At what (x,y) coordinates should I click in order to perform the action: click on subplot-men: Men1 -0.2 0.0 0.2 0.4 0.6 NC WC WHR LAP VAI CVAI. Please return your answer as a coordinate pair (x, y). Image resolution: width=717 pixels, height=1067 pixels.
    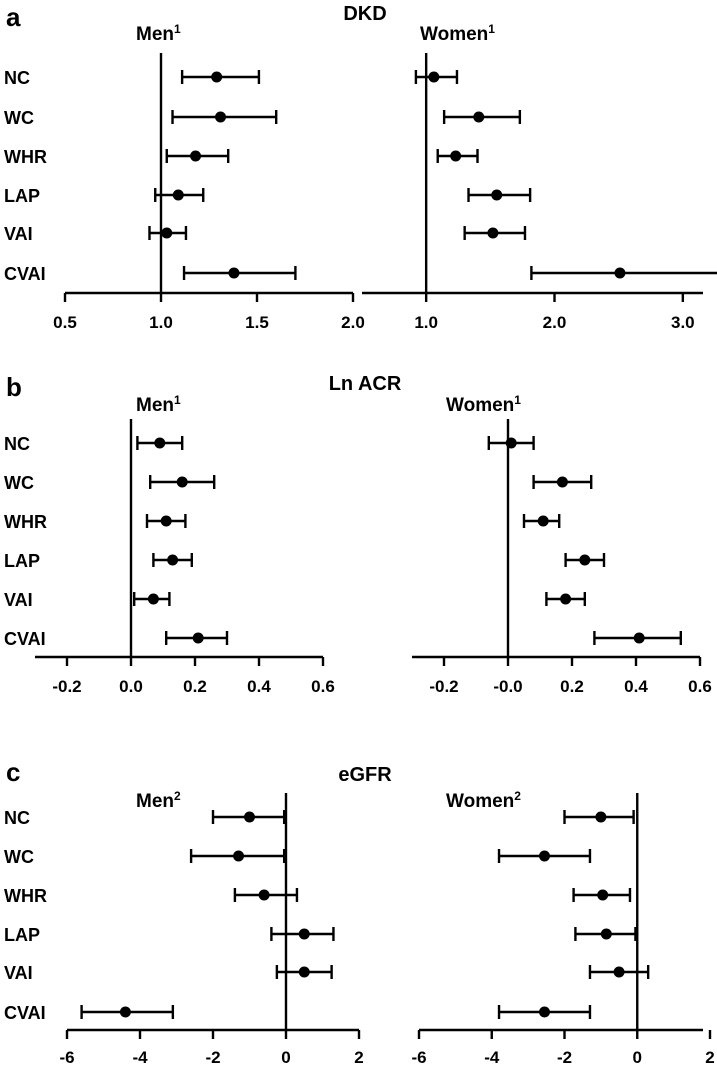
    Looking at the image, I should click on (169, 544).